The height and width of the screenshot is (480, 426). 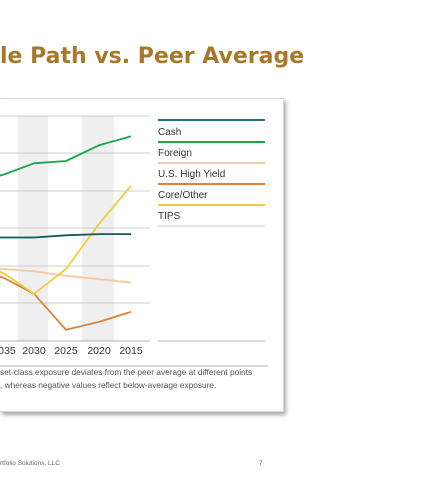 What do you see at coordinates (30, 463) in the screenshot?
I see `footer-company: rtfolio Solutions, LLC` at bounding box center [30, 463].